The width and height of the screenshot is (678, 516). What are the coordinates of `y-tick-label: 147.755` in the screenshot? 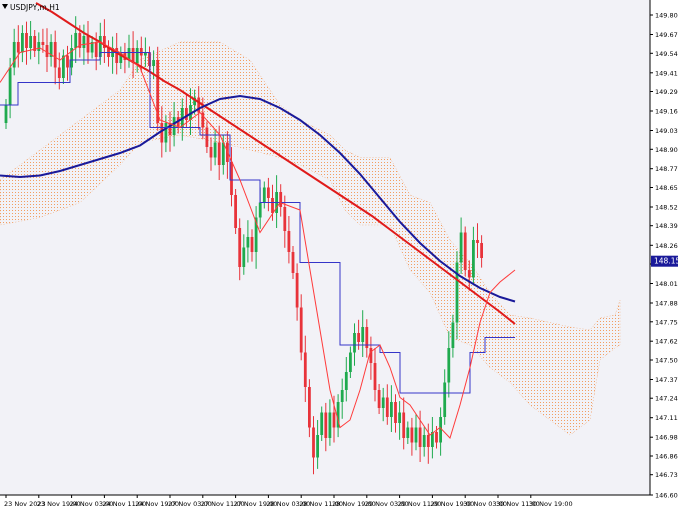 It's located at (666, 322).